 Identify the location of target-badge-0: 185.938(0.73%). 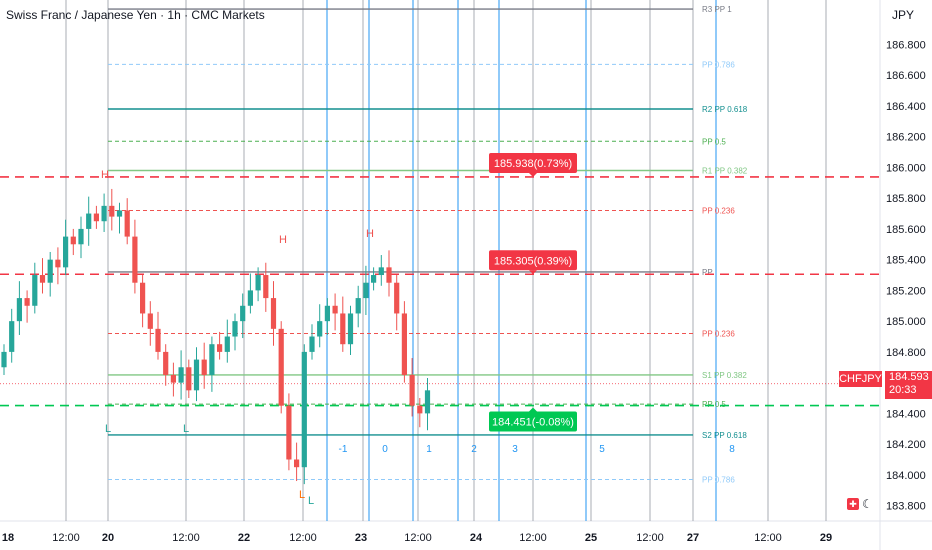
(533, 164).